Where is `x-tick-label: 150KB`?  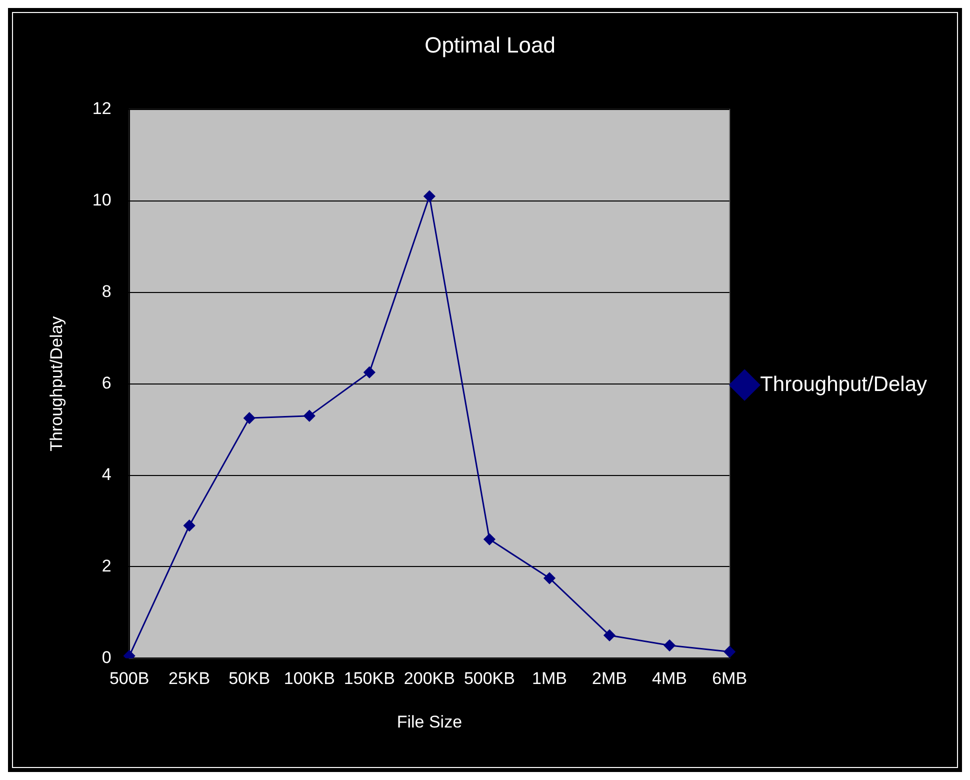 x-tick-label: 150KB is located at coordinates (369, 678).